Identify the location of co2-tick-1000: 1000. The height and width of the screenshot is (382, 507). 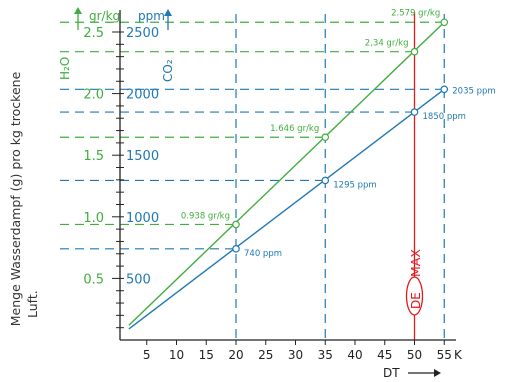
(142, 218).